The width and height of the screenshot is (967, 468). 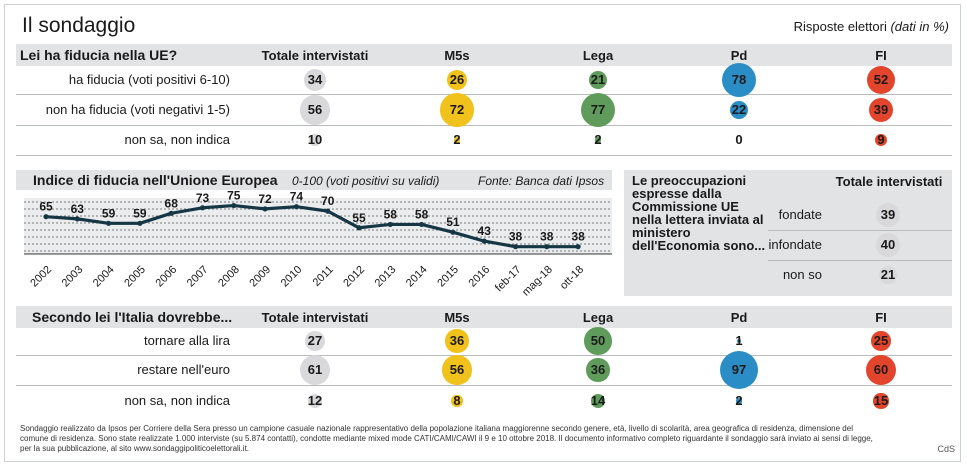 I want to click on section3-lega-value: 14, so click(x=598, y=400).